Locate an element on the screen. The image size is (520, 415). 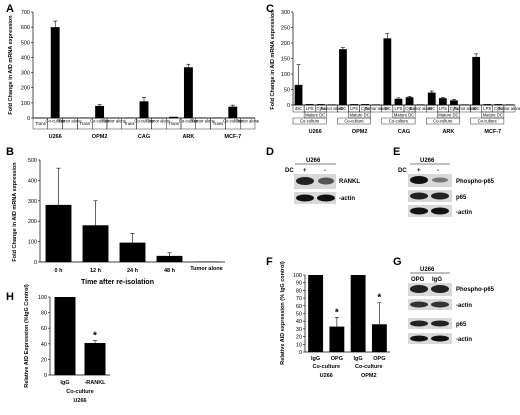
blot-g-band-p65 is located at coordinates (430, 323).